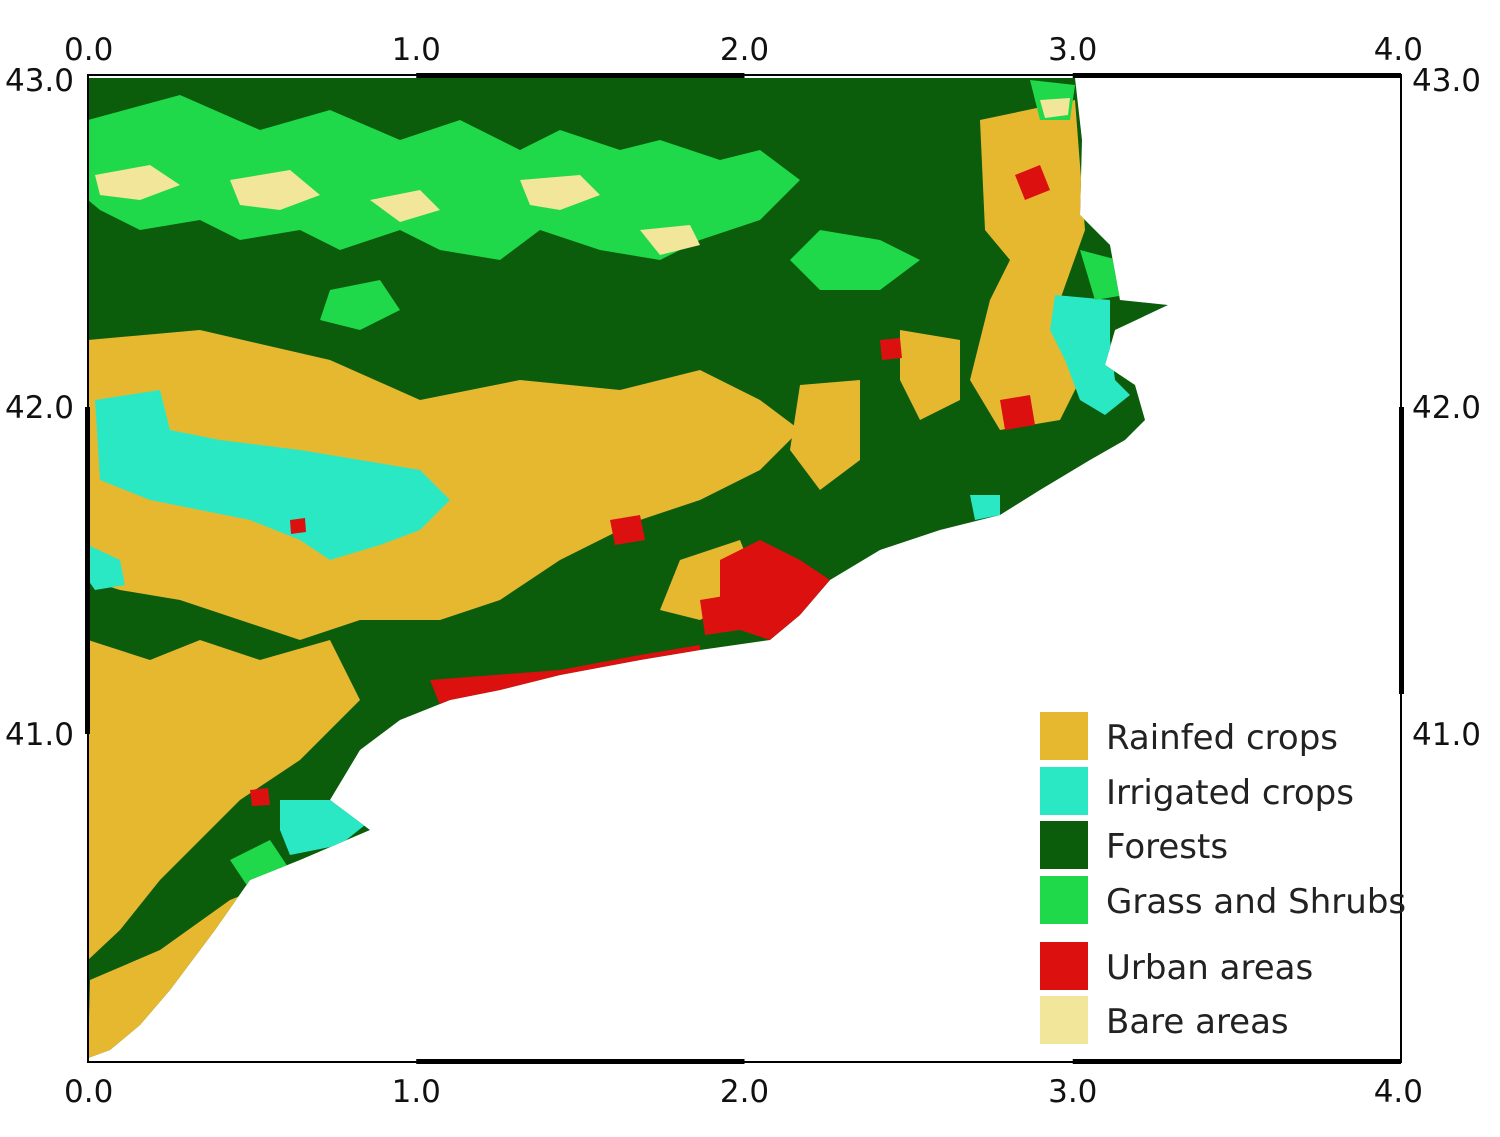  What do you see at coordinates (1222, 738) in the screenshot?
I see `legend-label: Rainfed crops` at bounding box center [1222, 738].